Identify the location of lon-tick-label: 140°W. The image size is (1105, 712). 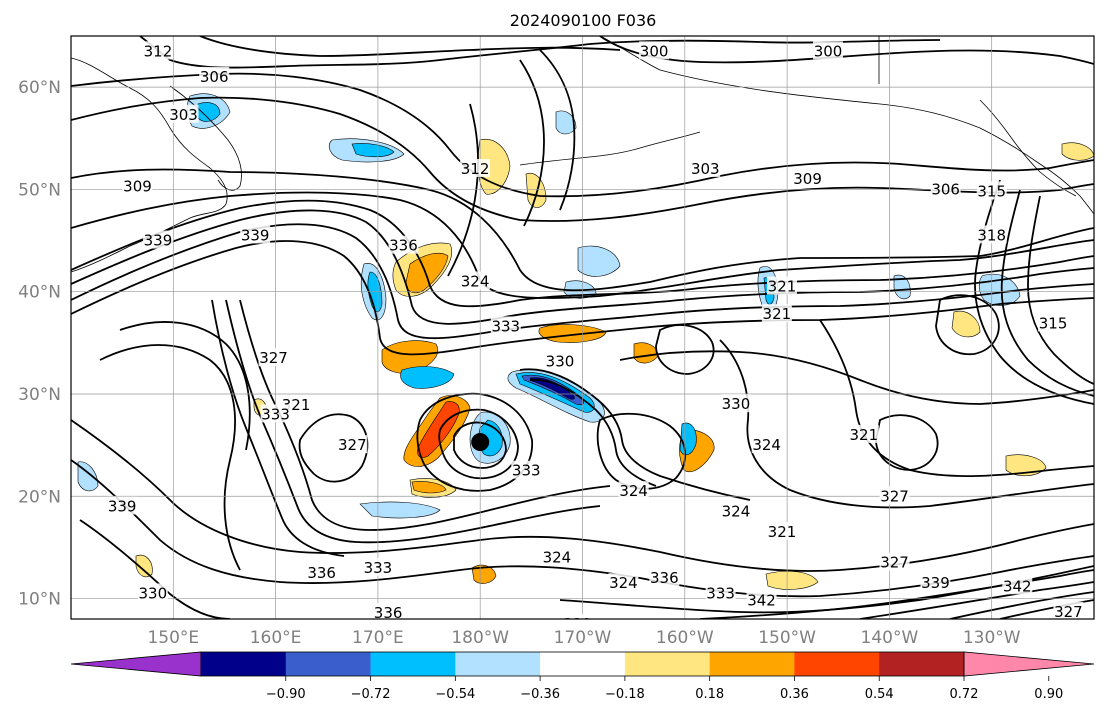
(890, 638).